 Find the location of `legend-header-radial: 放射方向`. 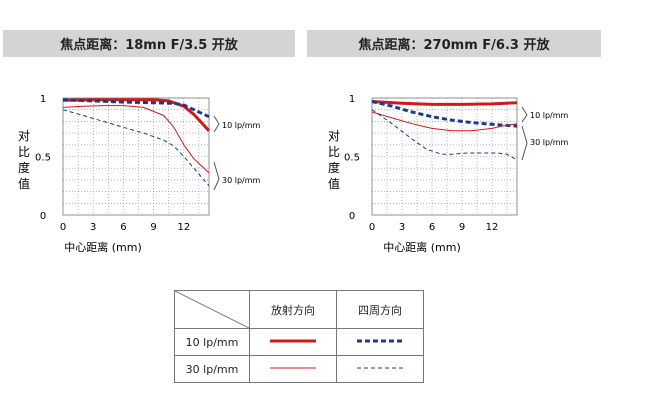

legend-header-radial: 放射方向 is located at coordinates (293, 309).